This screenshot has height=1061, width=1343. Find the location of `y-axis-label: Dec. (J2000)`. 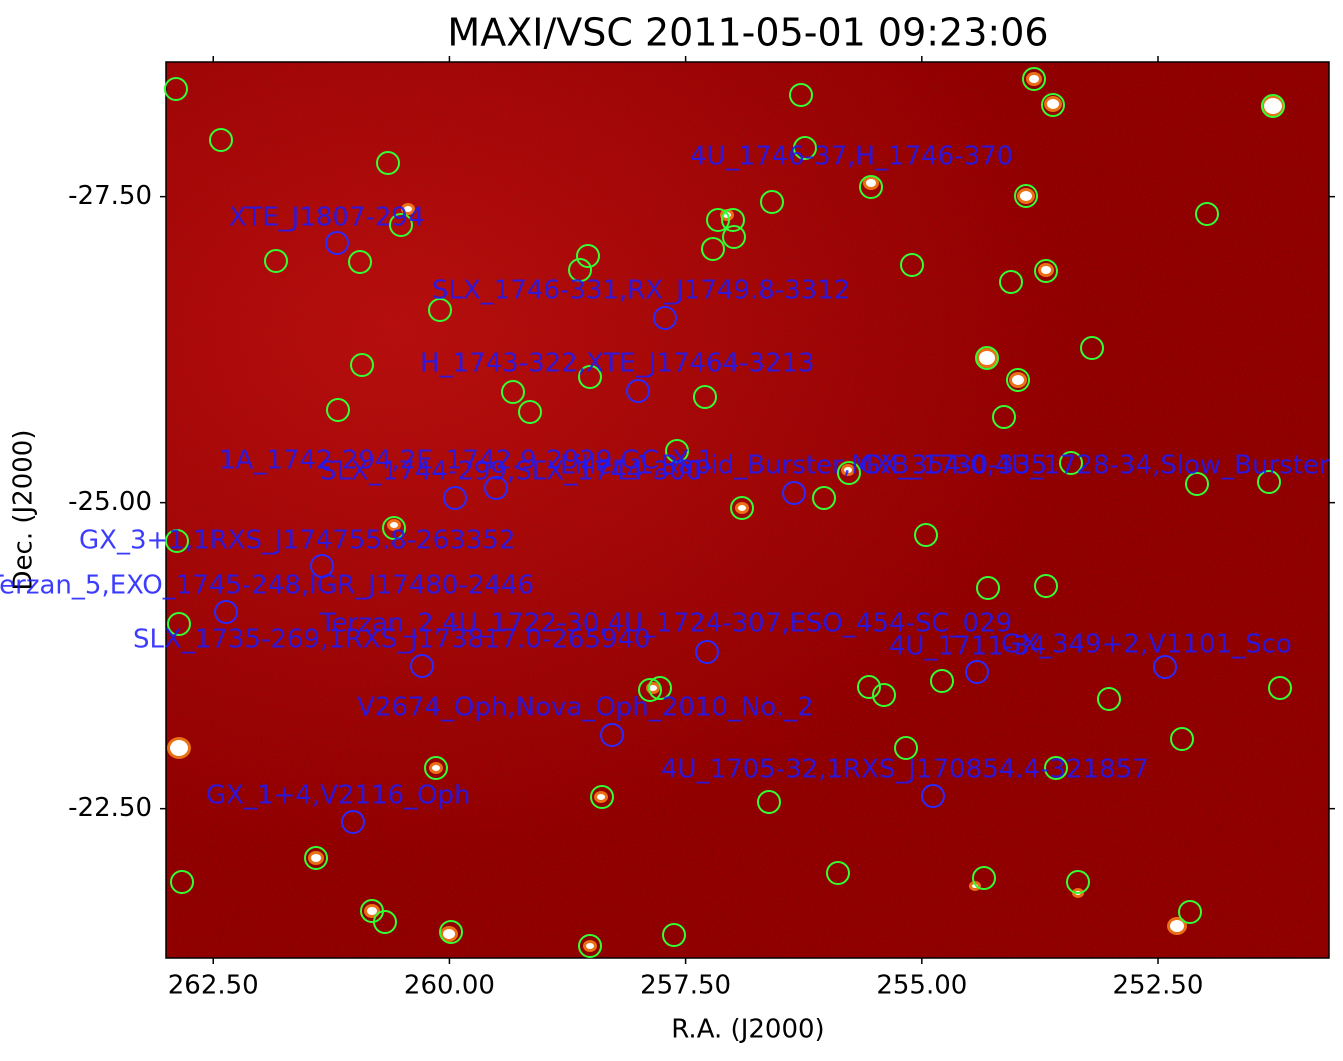

y-axis-label: Dec. (J2000) is located at coordinates (24, 510).